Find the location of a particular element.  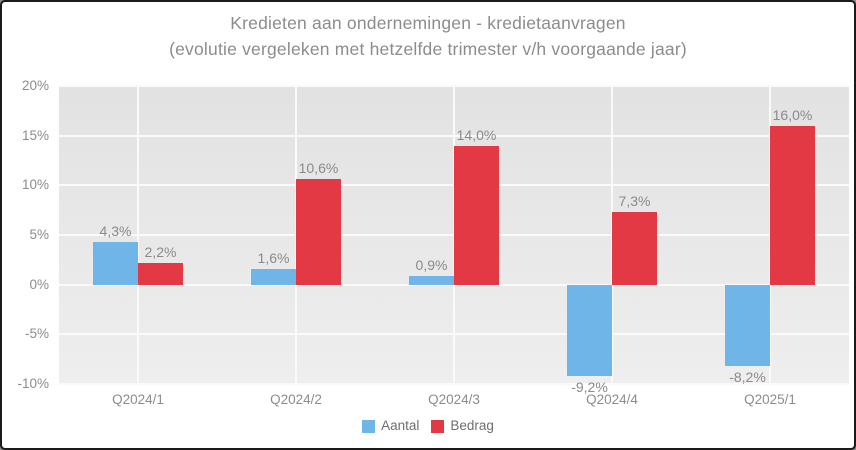

bar-value-label: 7,3% is located at coordinates (634, 201).